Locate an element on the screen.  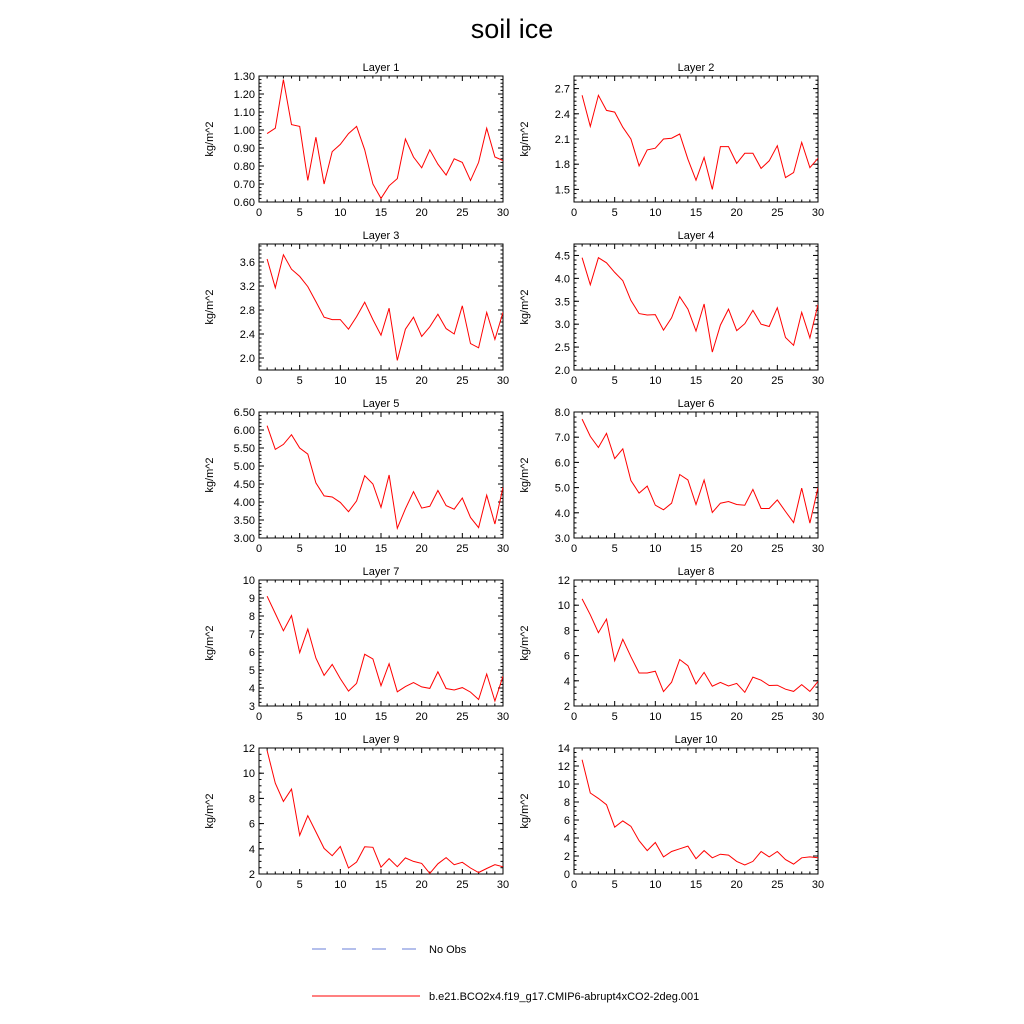
y-tick-label: 0.70 is located at coordinates (244, 185).